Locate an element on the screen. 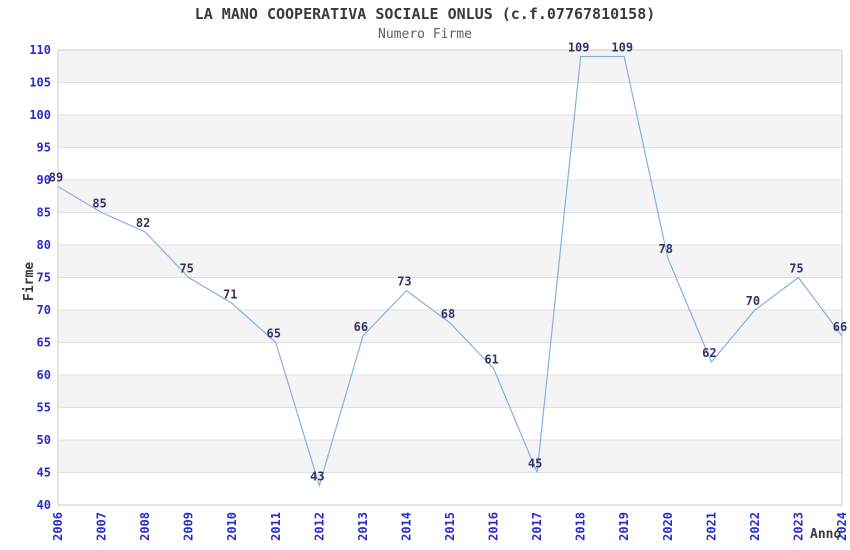  data-point-label: 45 is located at coordinates (535, 464).